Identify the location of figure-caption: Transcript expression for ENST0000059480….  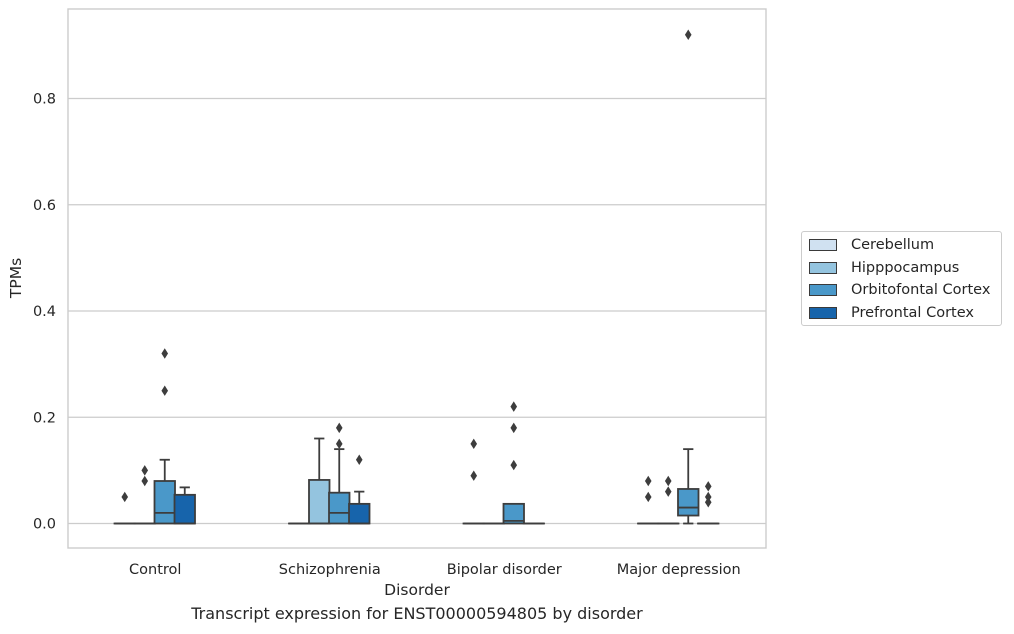
(417, 613).